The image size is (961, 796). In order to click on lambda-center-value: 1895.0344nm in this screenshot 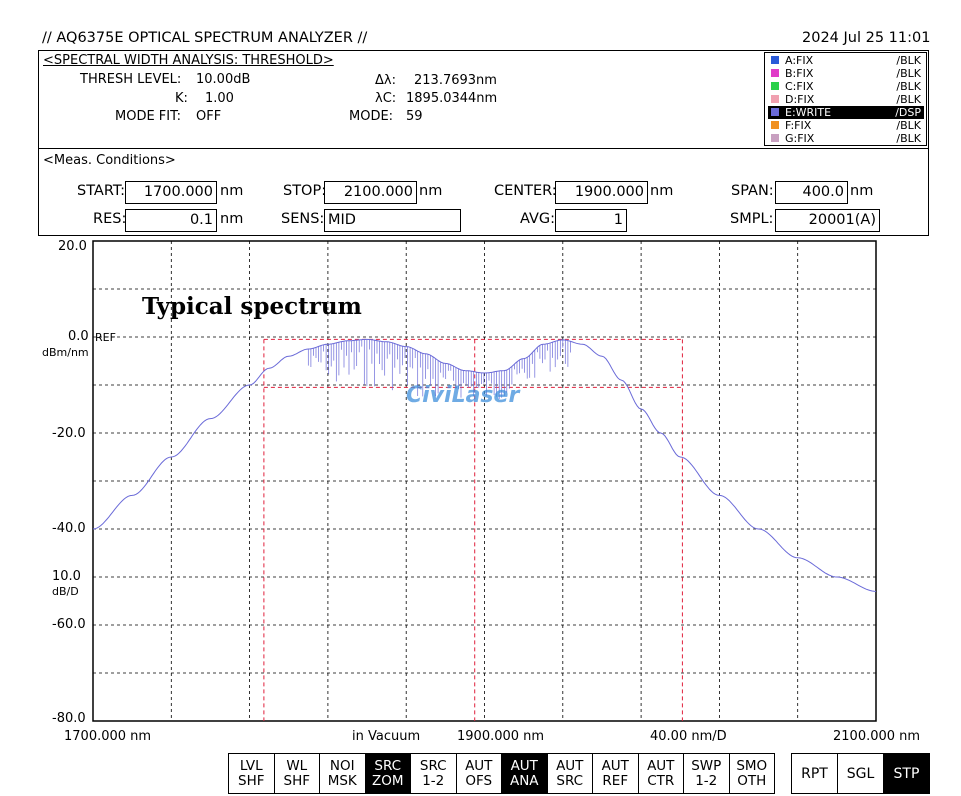, I will do `click(452, 98)`.